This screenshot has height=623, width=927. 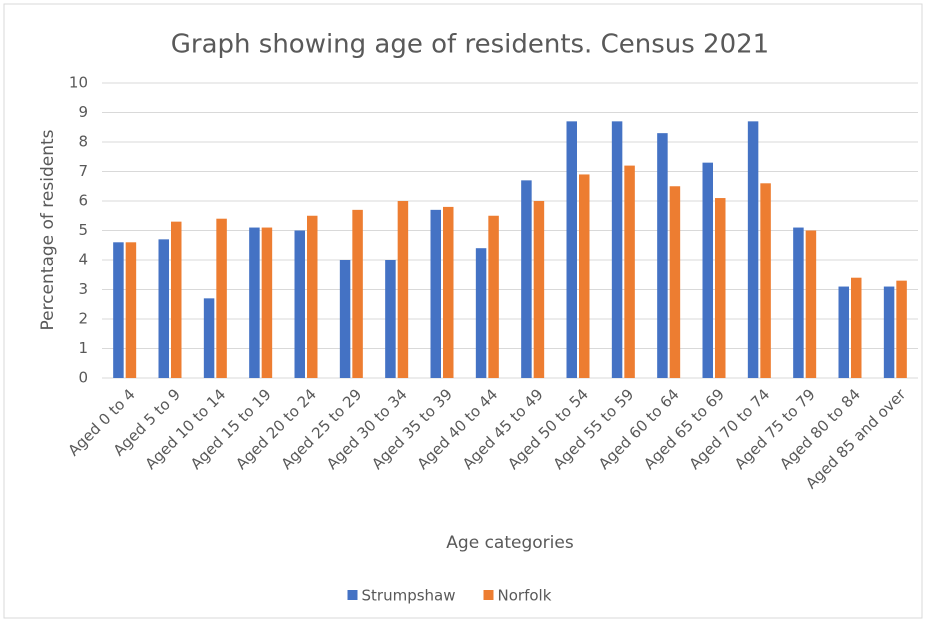 I want to click on y-tick-label: 1, so click(x=83, y=348).